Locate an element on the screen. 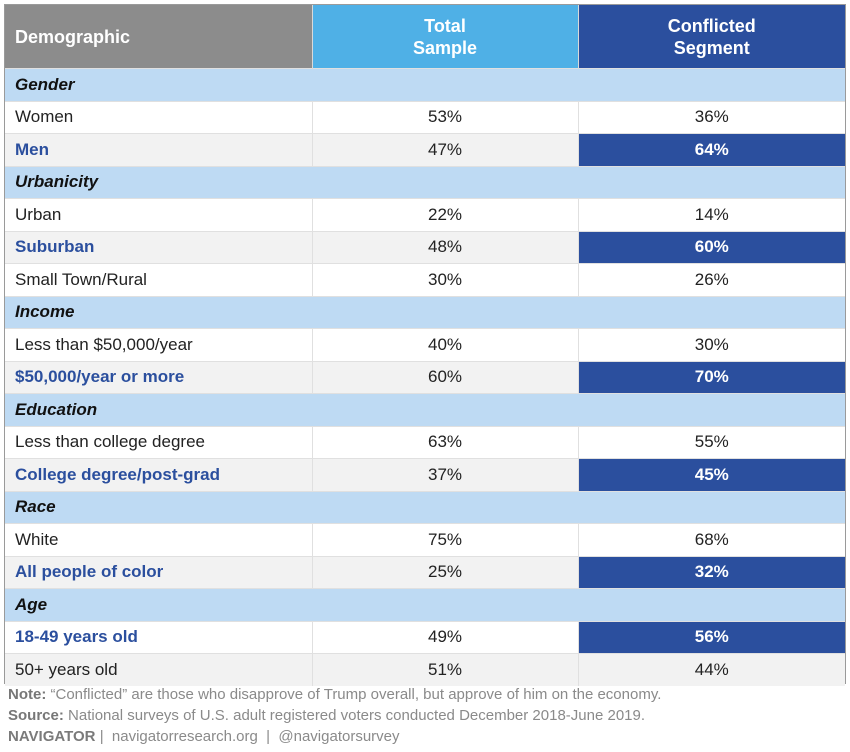  category-label: Gender is located at coordinates (425, 84).